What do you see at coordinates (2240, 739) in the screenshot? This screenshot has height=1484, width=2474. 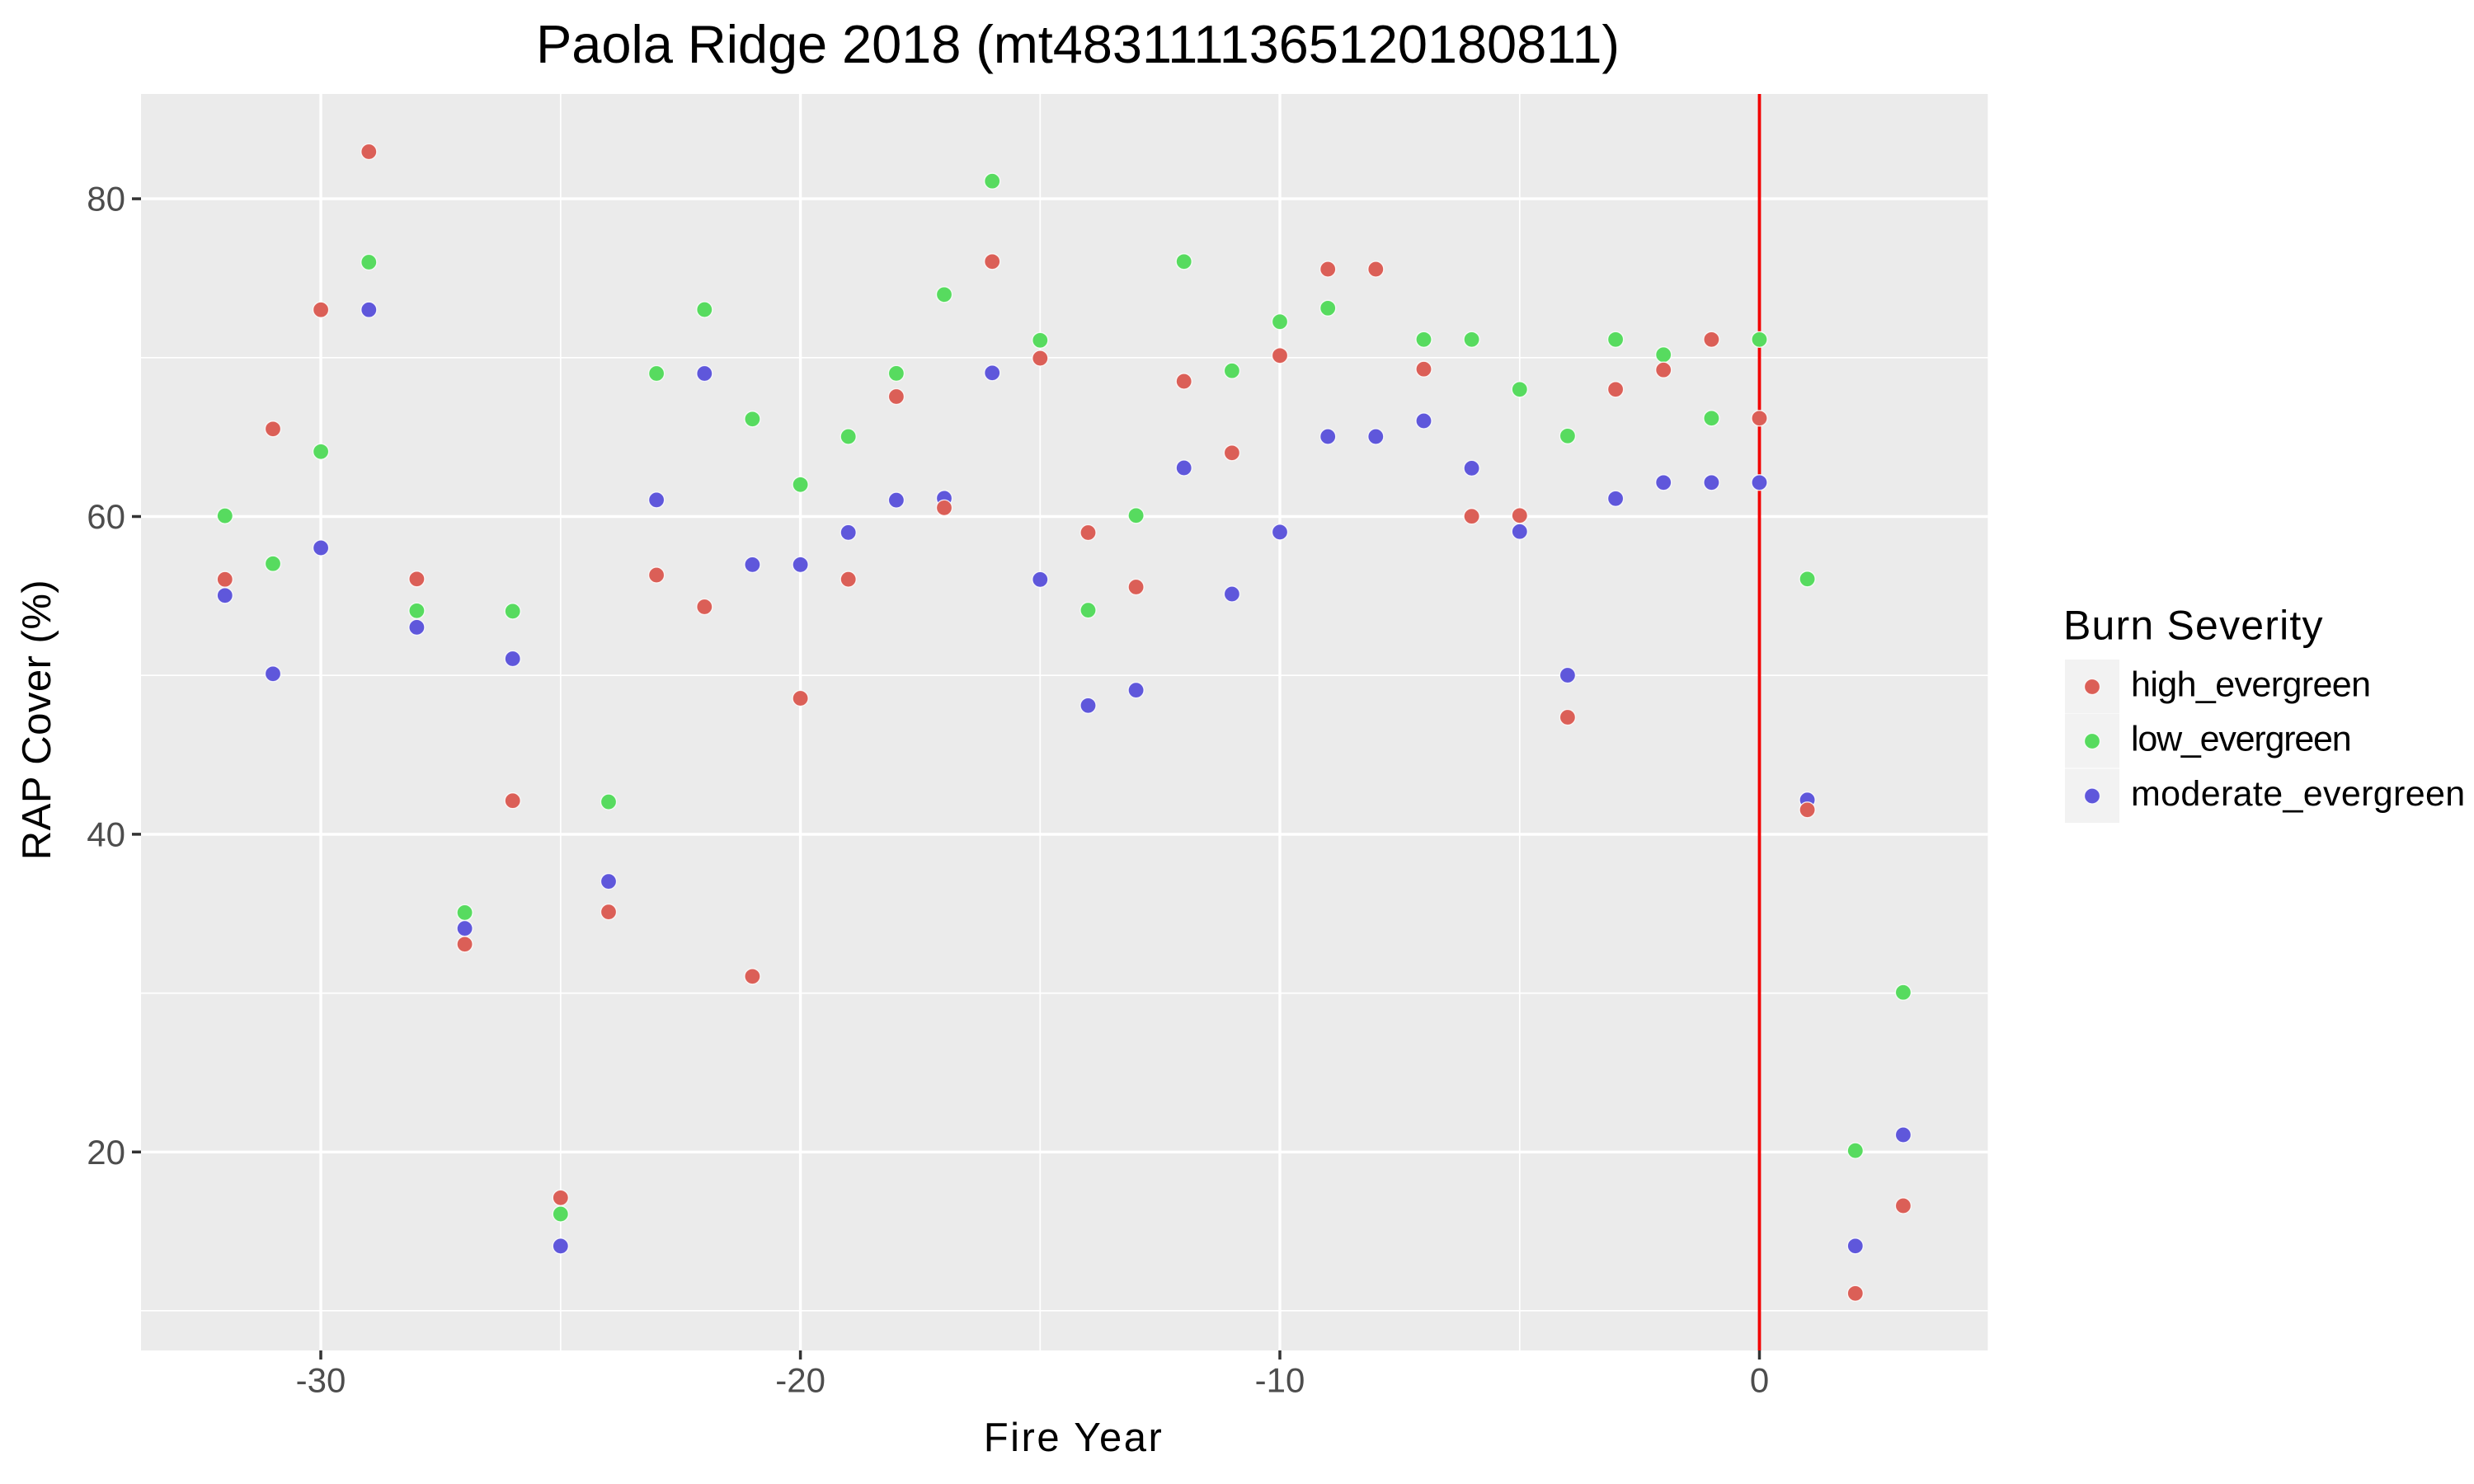 I see `svg-text: low_evergreen` at bounding box center [2240, 739].